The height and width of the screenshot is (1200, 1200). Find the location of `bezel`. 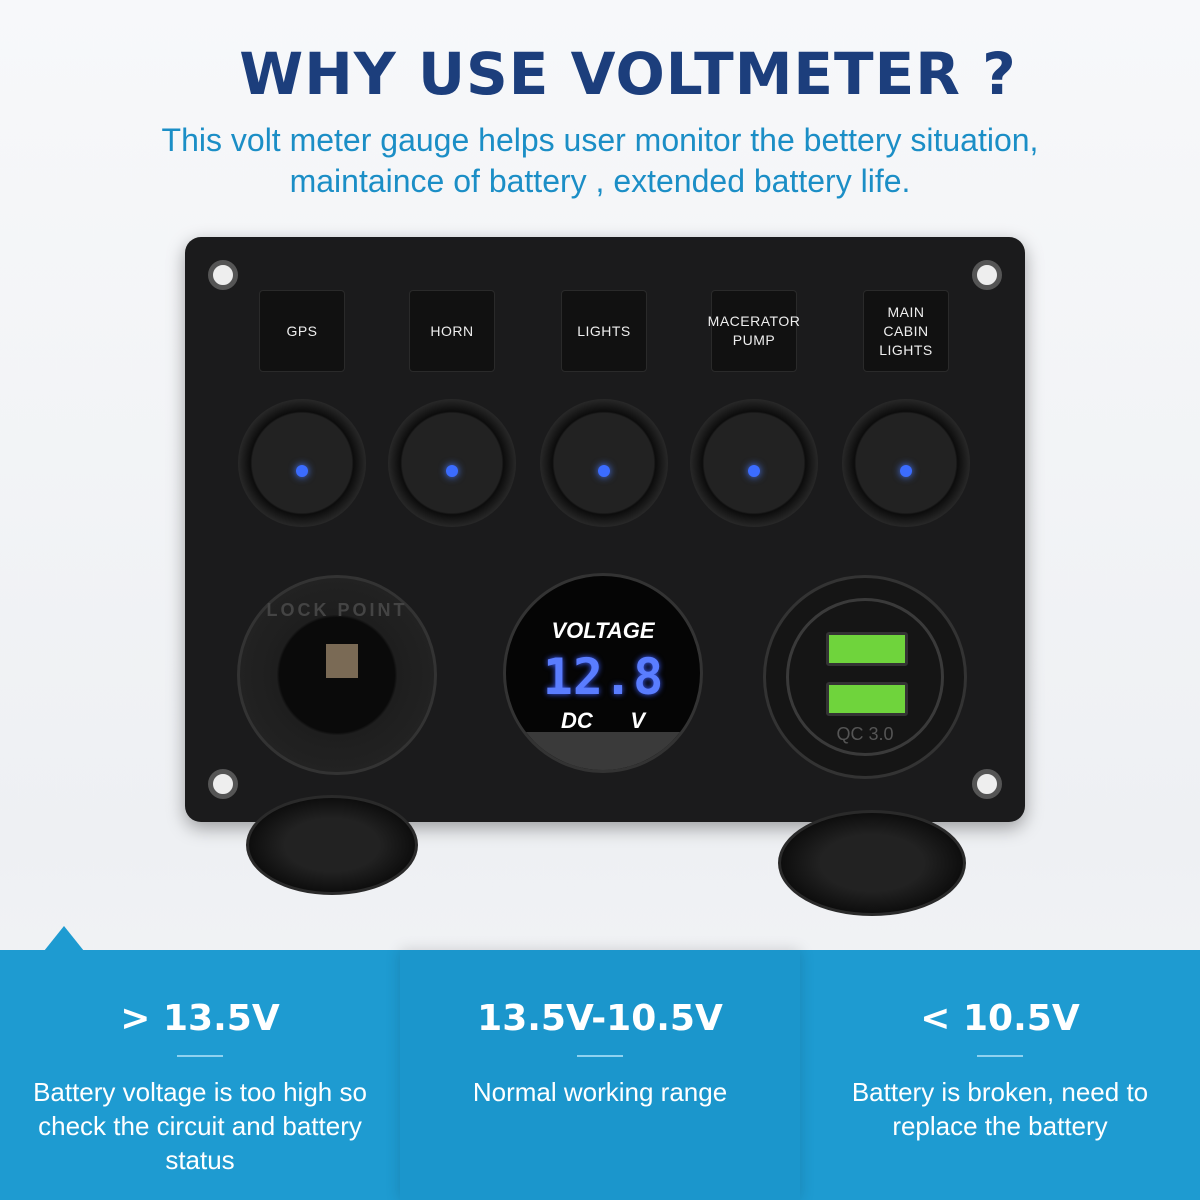

bezel is located at coordinates (603, 751).